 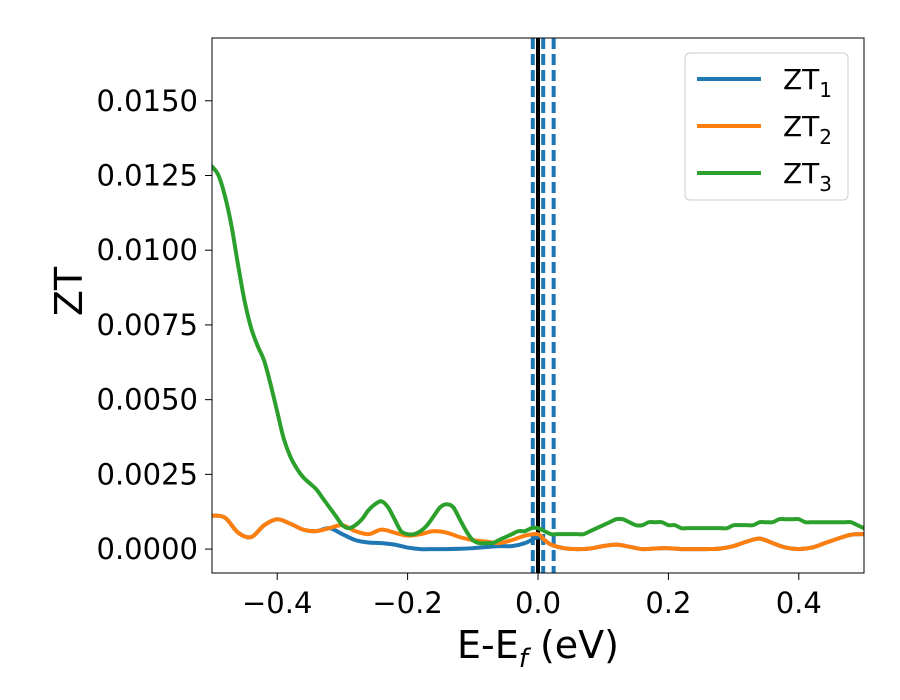 I want to click on y-tick-label: 0.0075, so click(x=147, y=325).